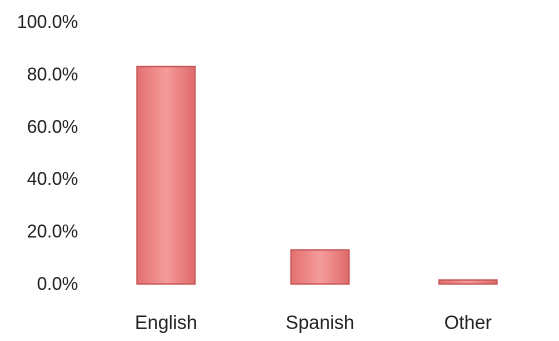 The image size is (559, 341). Describe the element at coordinates (57, 284) in the screenshot. I see `y-tick-label: 0.0%` at that location.